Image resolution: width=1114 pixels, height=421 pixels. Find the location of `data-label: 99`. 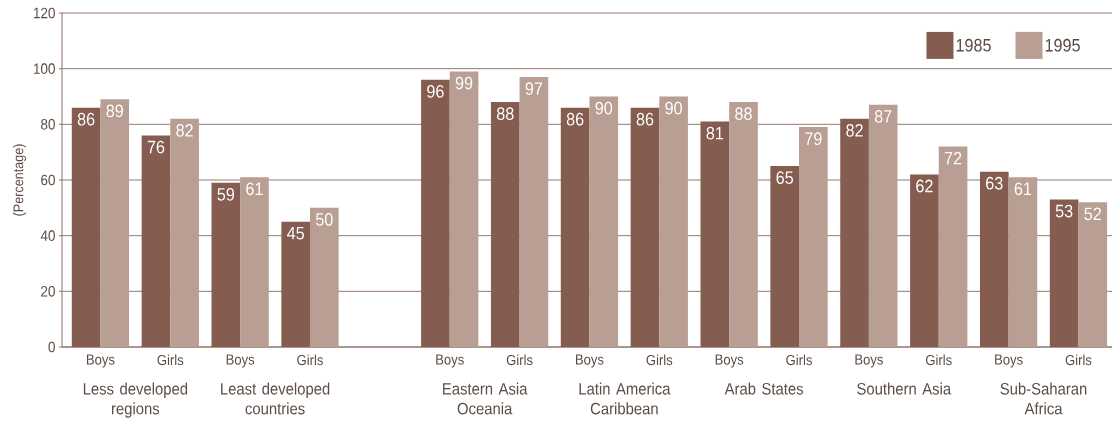

data-label: 99 is located at coordinates (464, 83).